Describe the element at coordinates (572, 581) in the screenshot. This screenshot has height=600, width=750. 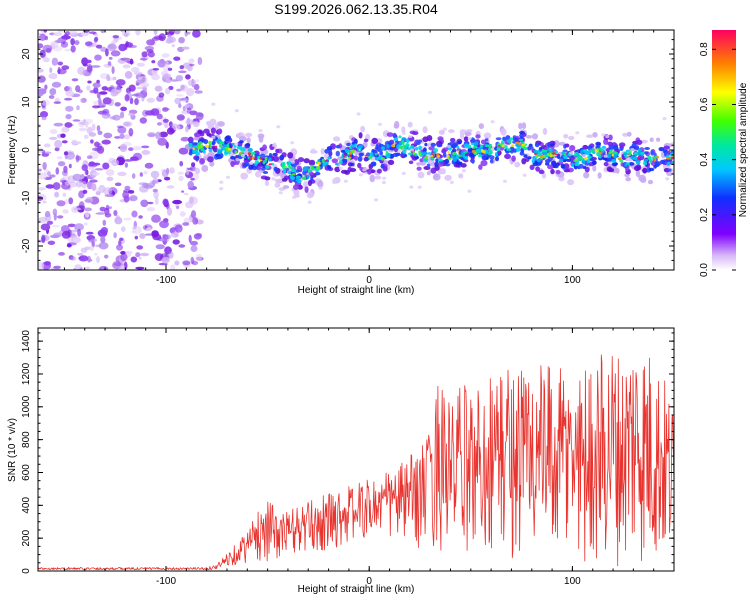
I see `snr-xtick-label: 100` at that location.